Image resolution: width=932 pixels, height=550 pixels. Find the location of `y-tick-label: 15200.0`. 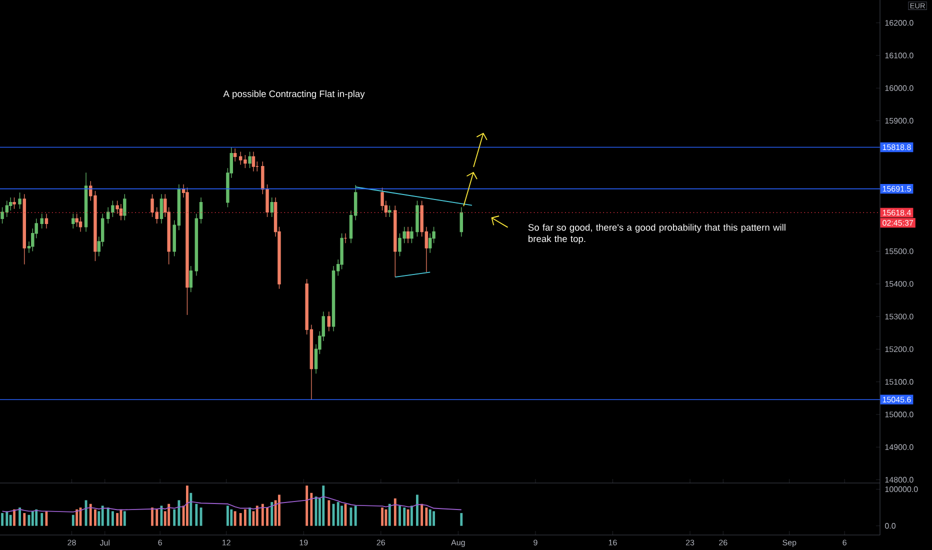

y-tick-label: 15200.0 is located at coordinates (899, 349).